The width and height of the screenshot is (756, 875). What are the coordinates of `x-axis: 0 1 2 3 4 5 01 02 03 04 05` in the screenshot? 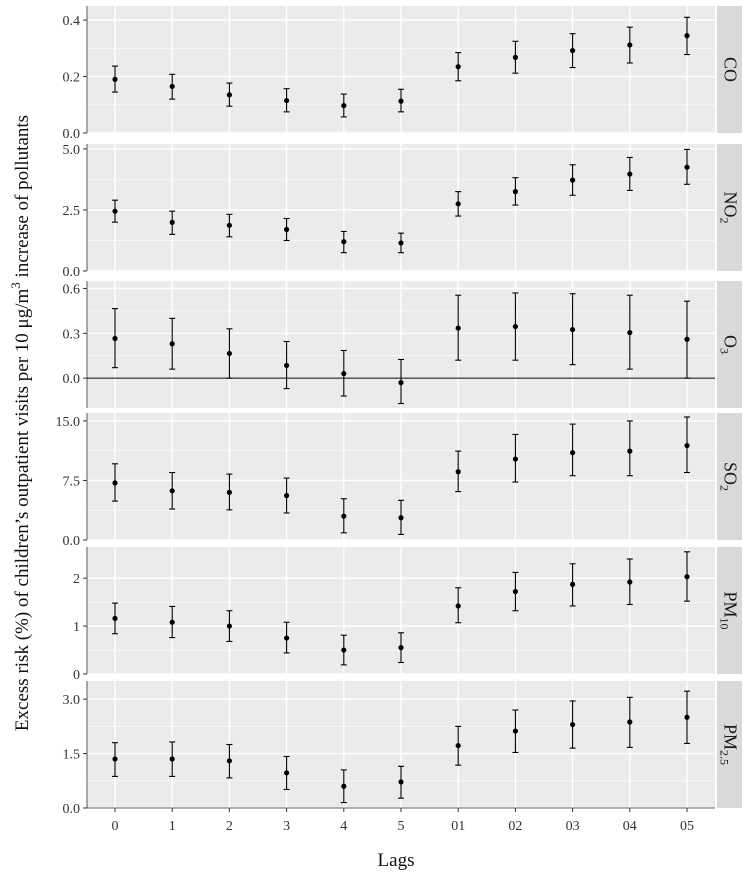 It's located at (401, 820).